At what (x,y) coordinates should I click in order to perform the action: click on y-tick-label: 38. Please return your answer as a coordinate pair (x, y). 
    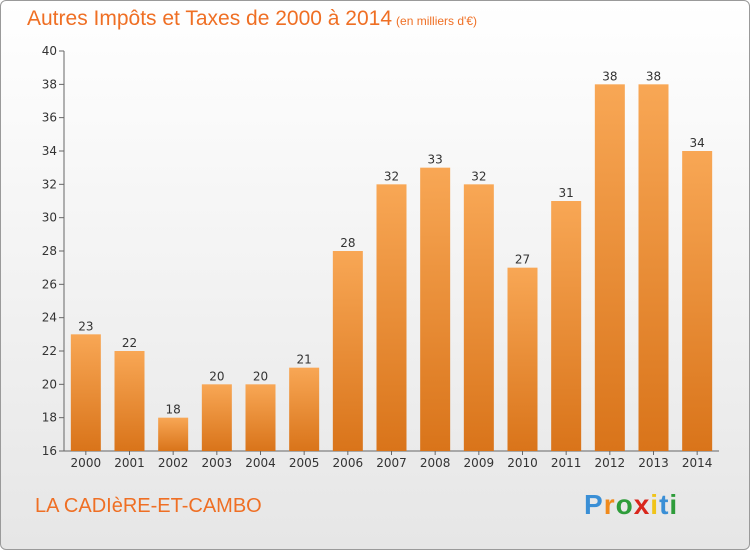
    Looking at the image, I should click on (49, 84).